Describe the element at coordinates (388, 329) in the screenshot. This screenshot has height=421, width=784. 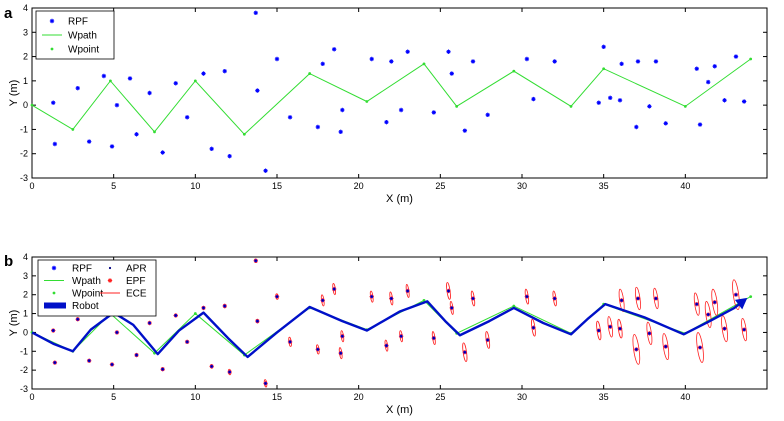
I see `robot-path` at that location.